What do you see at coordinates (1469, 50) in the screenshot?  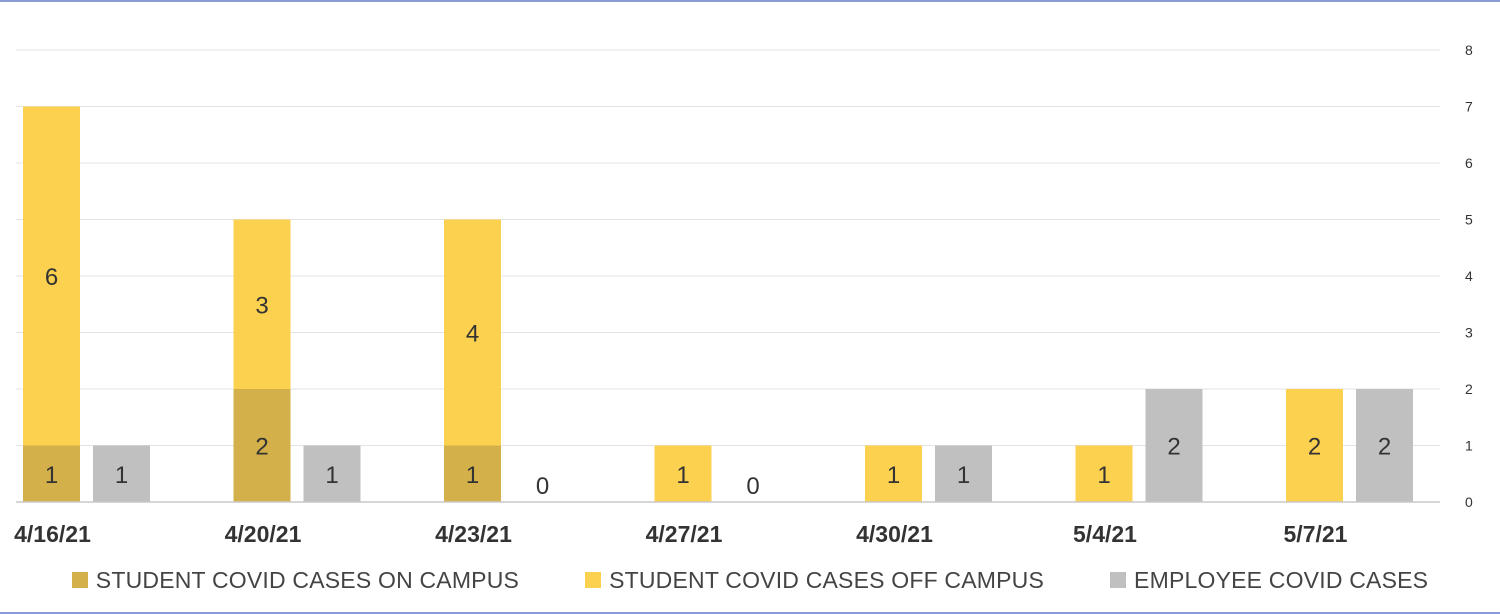 I see `y-tick-label-8: 8` at bounding box center [1469, 50].